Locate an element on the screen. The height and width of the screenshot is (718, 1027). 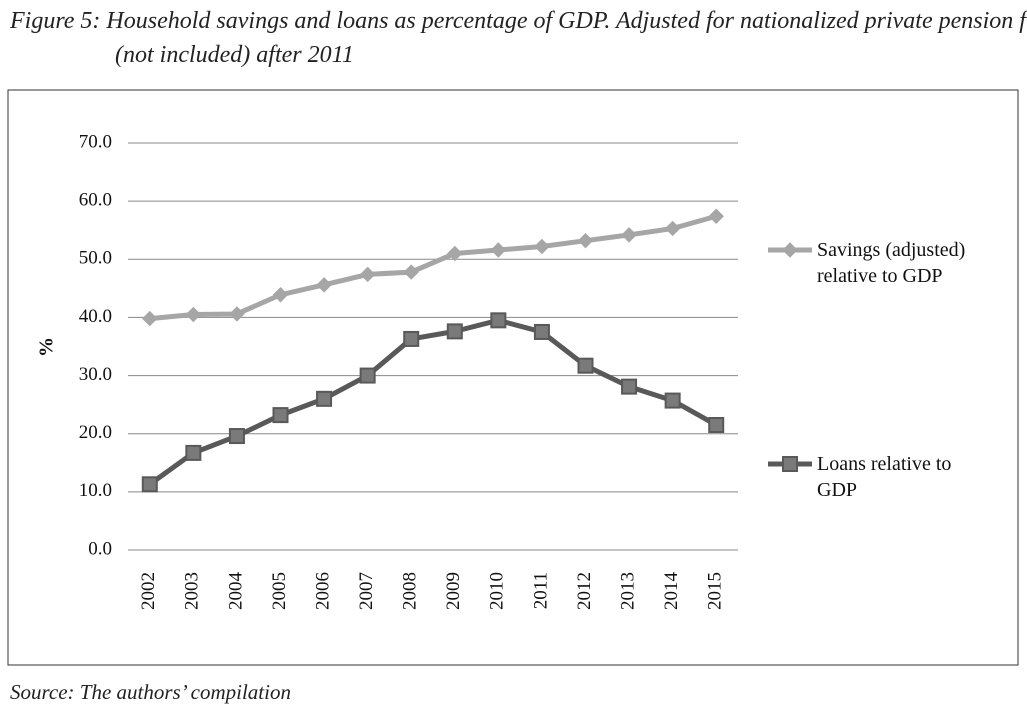
y-tick-label: 50.0 is located at coordinates (95, 258).